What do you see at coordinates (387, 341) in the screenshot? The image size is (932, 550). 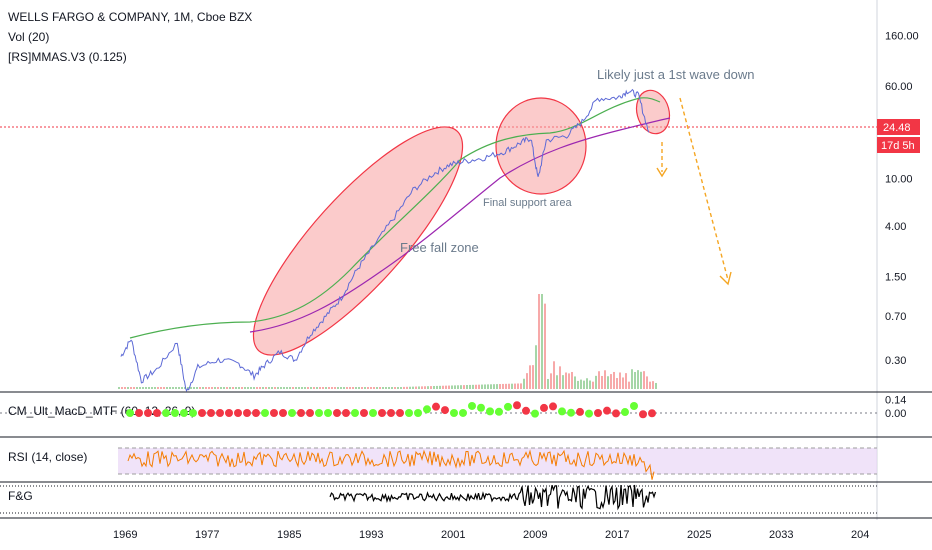 I see `volume-bars` at bounding box center [387, 341].